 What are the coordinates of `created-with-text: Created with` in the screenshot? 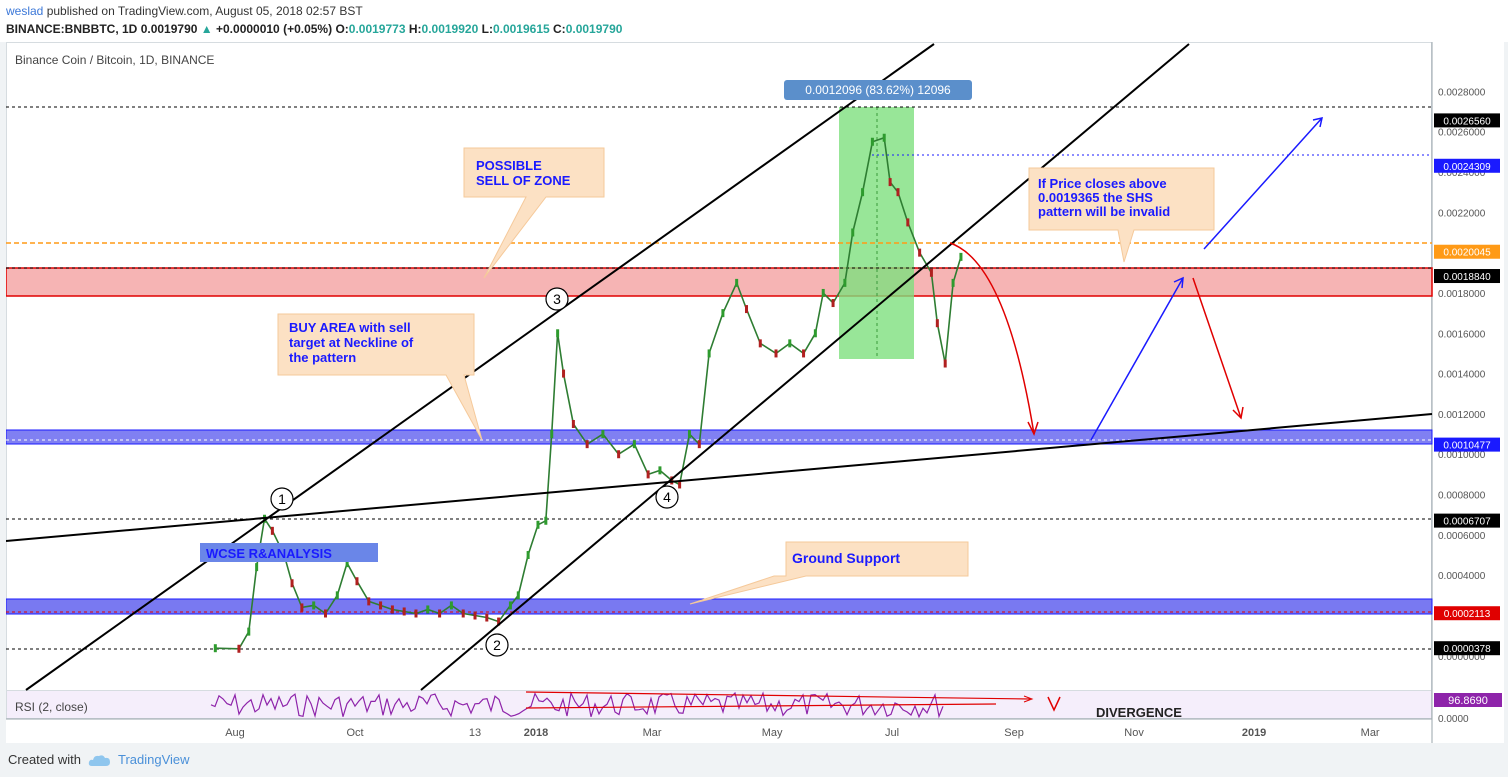 It's located at (44, 759).